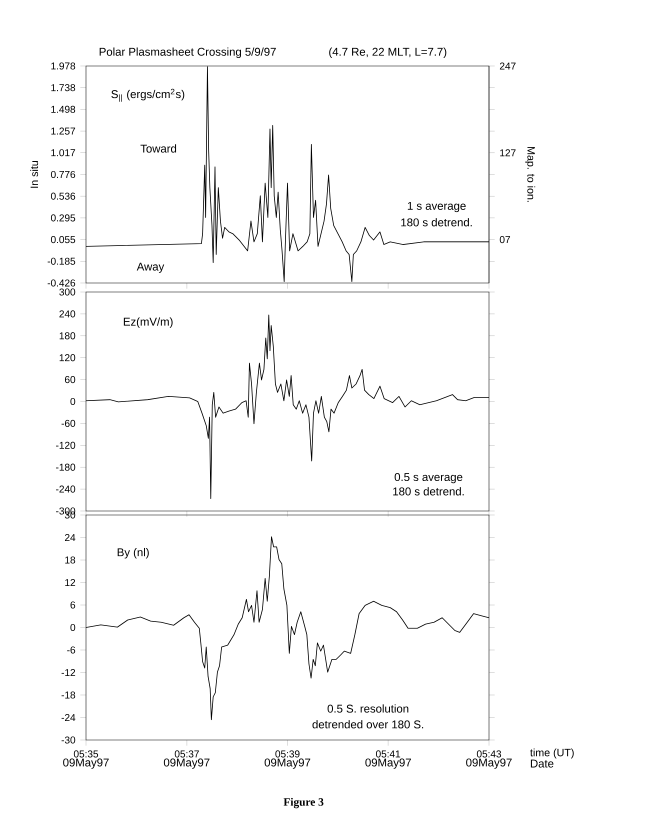 The height and width of the screenshot is (822, 651). Describe the element at coordinates (505, 240) in the screenshot. I see `y2-tick-label: 07` at that location.